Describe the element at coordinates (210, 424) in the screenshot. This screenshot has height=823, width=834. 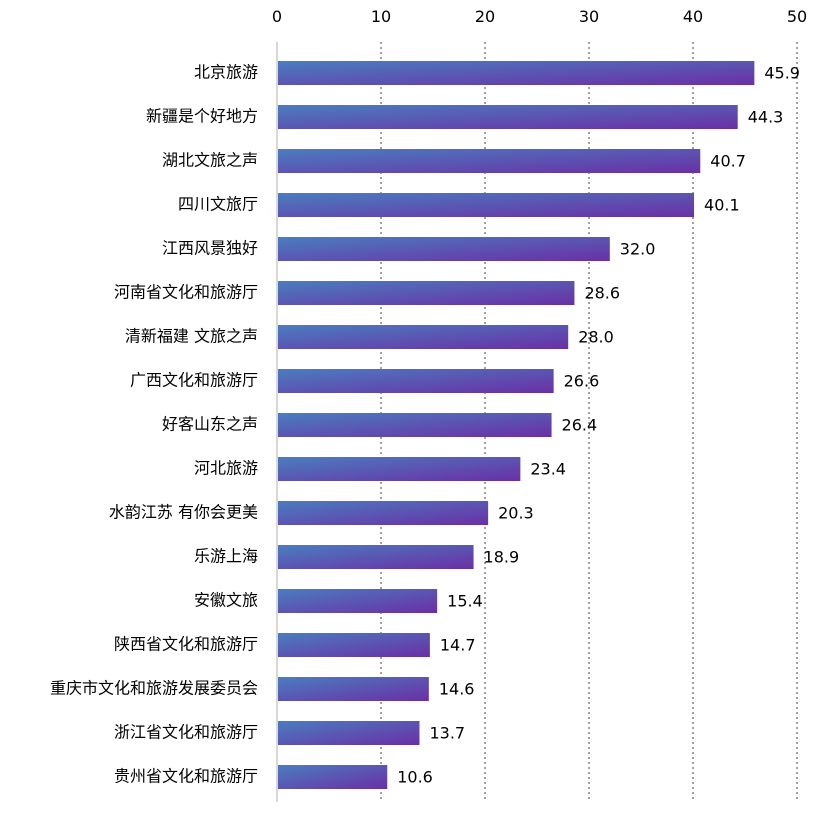
I see `category-label: 好客山东之声` at that location.